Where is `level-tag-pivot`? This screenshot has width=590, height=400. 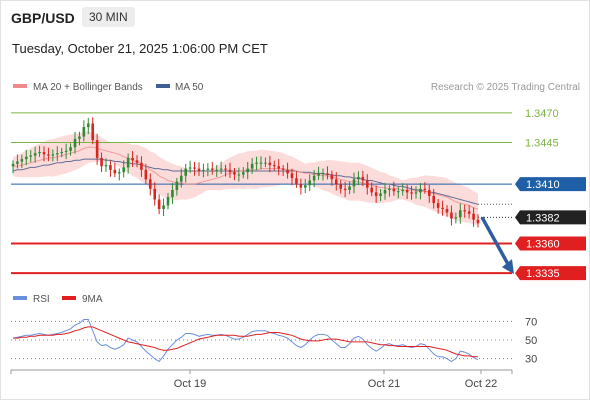 level-tag-pivot is located at coordinates (550, 184).